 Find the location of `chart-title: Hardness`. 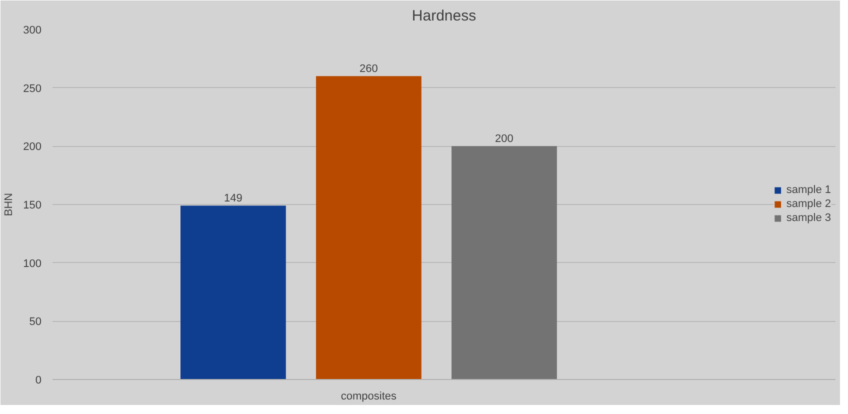

chart-title: Hardness is located at coordinates (444, 16).